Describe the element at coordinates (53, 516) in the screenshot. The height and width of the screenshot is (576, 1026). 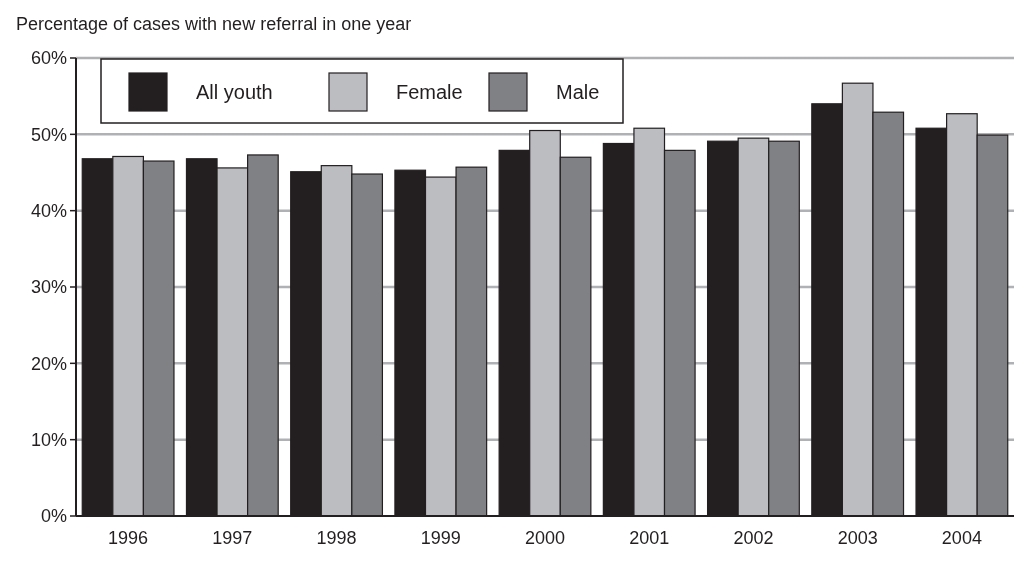
I see `y-tick-label: 0%` at that location.